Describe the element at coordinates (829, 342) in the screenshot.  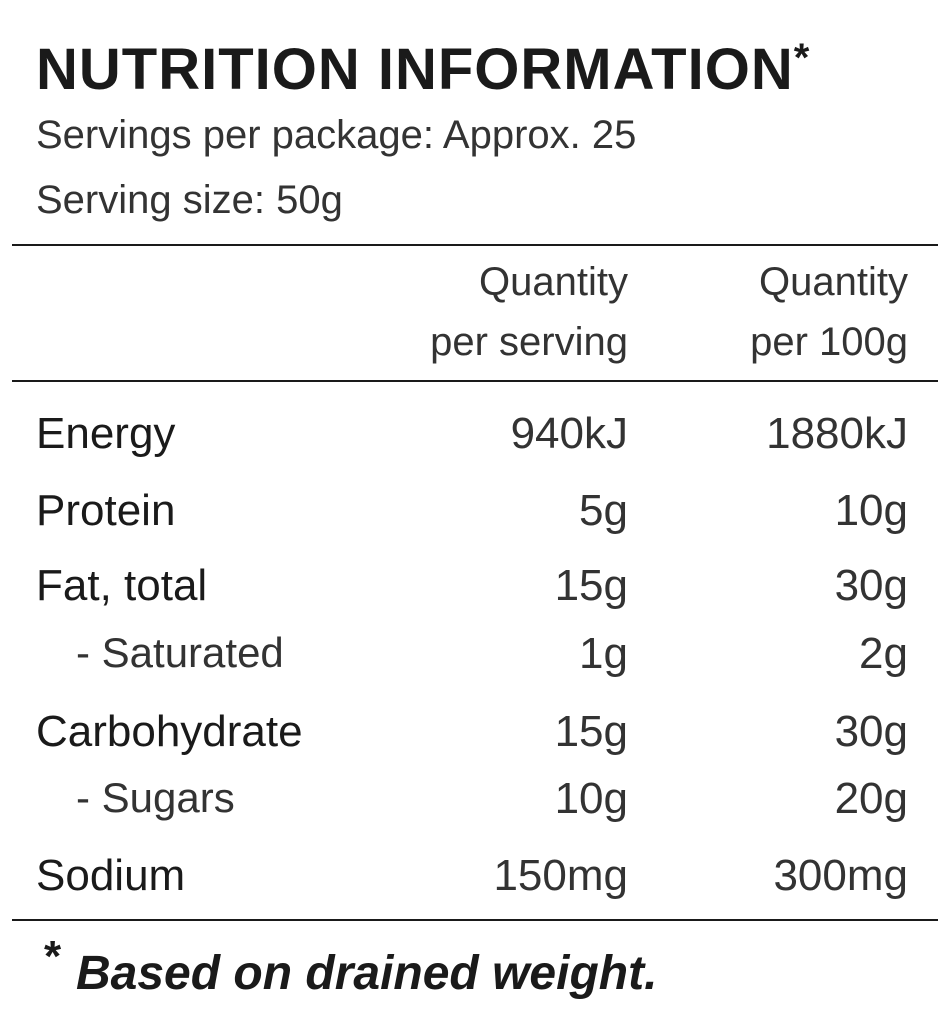
I see `column-header: per 100g` at that location.